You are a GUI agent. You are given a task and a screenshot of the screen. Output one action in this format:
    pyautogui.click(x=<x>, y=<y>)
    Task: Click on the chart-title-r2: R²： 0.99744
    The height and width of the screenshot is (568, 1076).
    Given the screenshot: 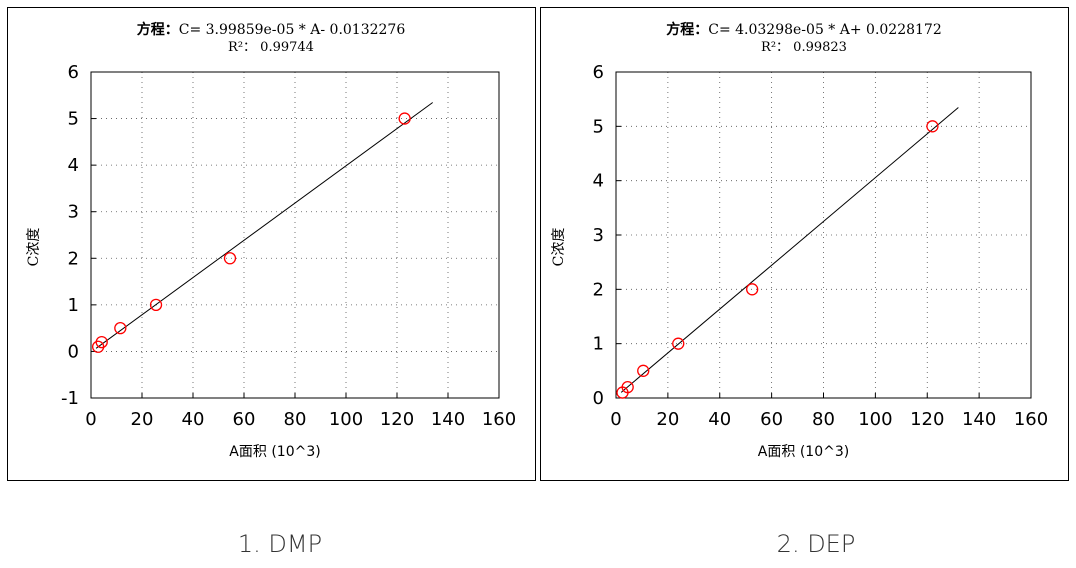 What is the action you would take?
    pyautogui.click(x=271, y=47)
    